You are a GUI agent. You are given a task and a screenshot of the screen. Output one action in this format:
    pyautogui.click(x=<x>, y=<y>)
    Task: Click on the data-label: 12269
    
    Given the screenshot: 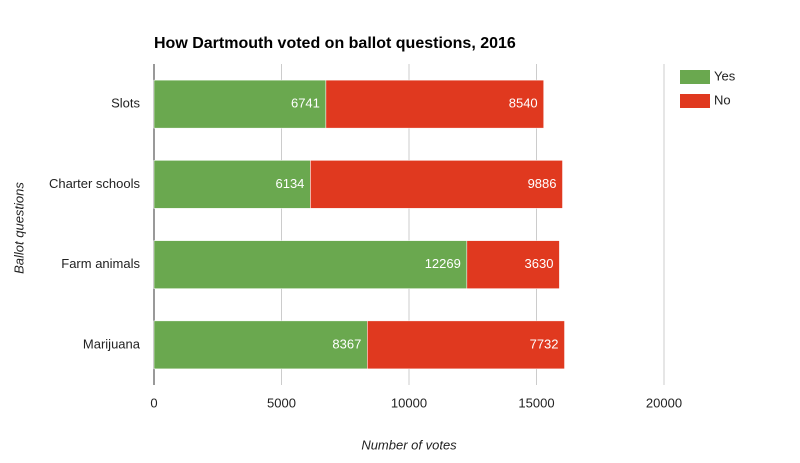 What is the action you would take?
    pyautogui.click(x=443, y=263)
    